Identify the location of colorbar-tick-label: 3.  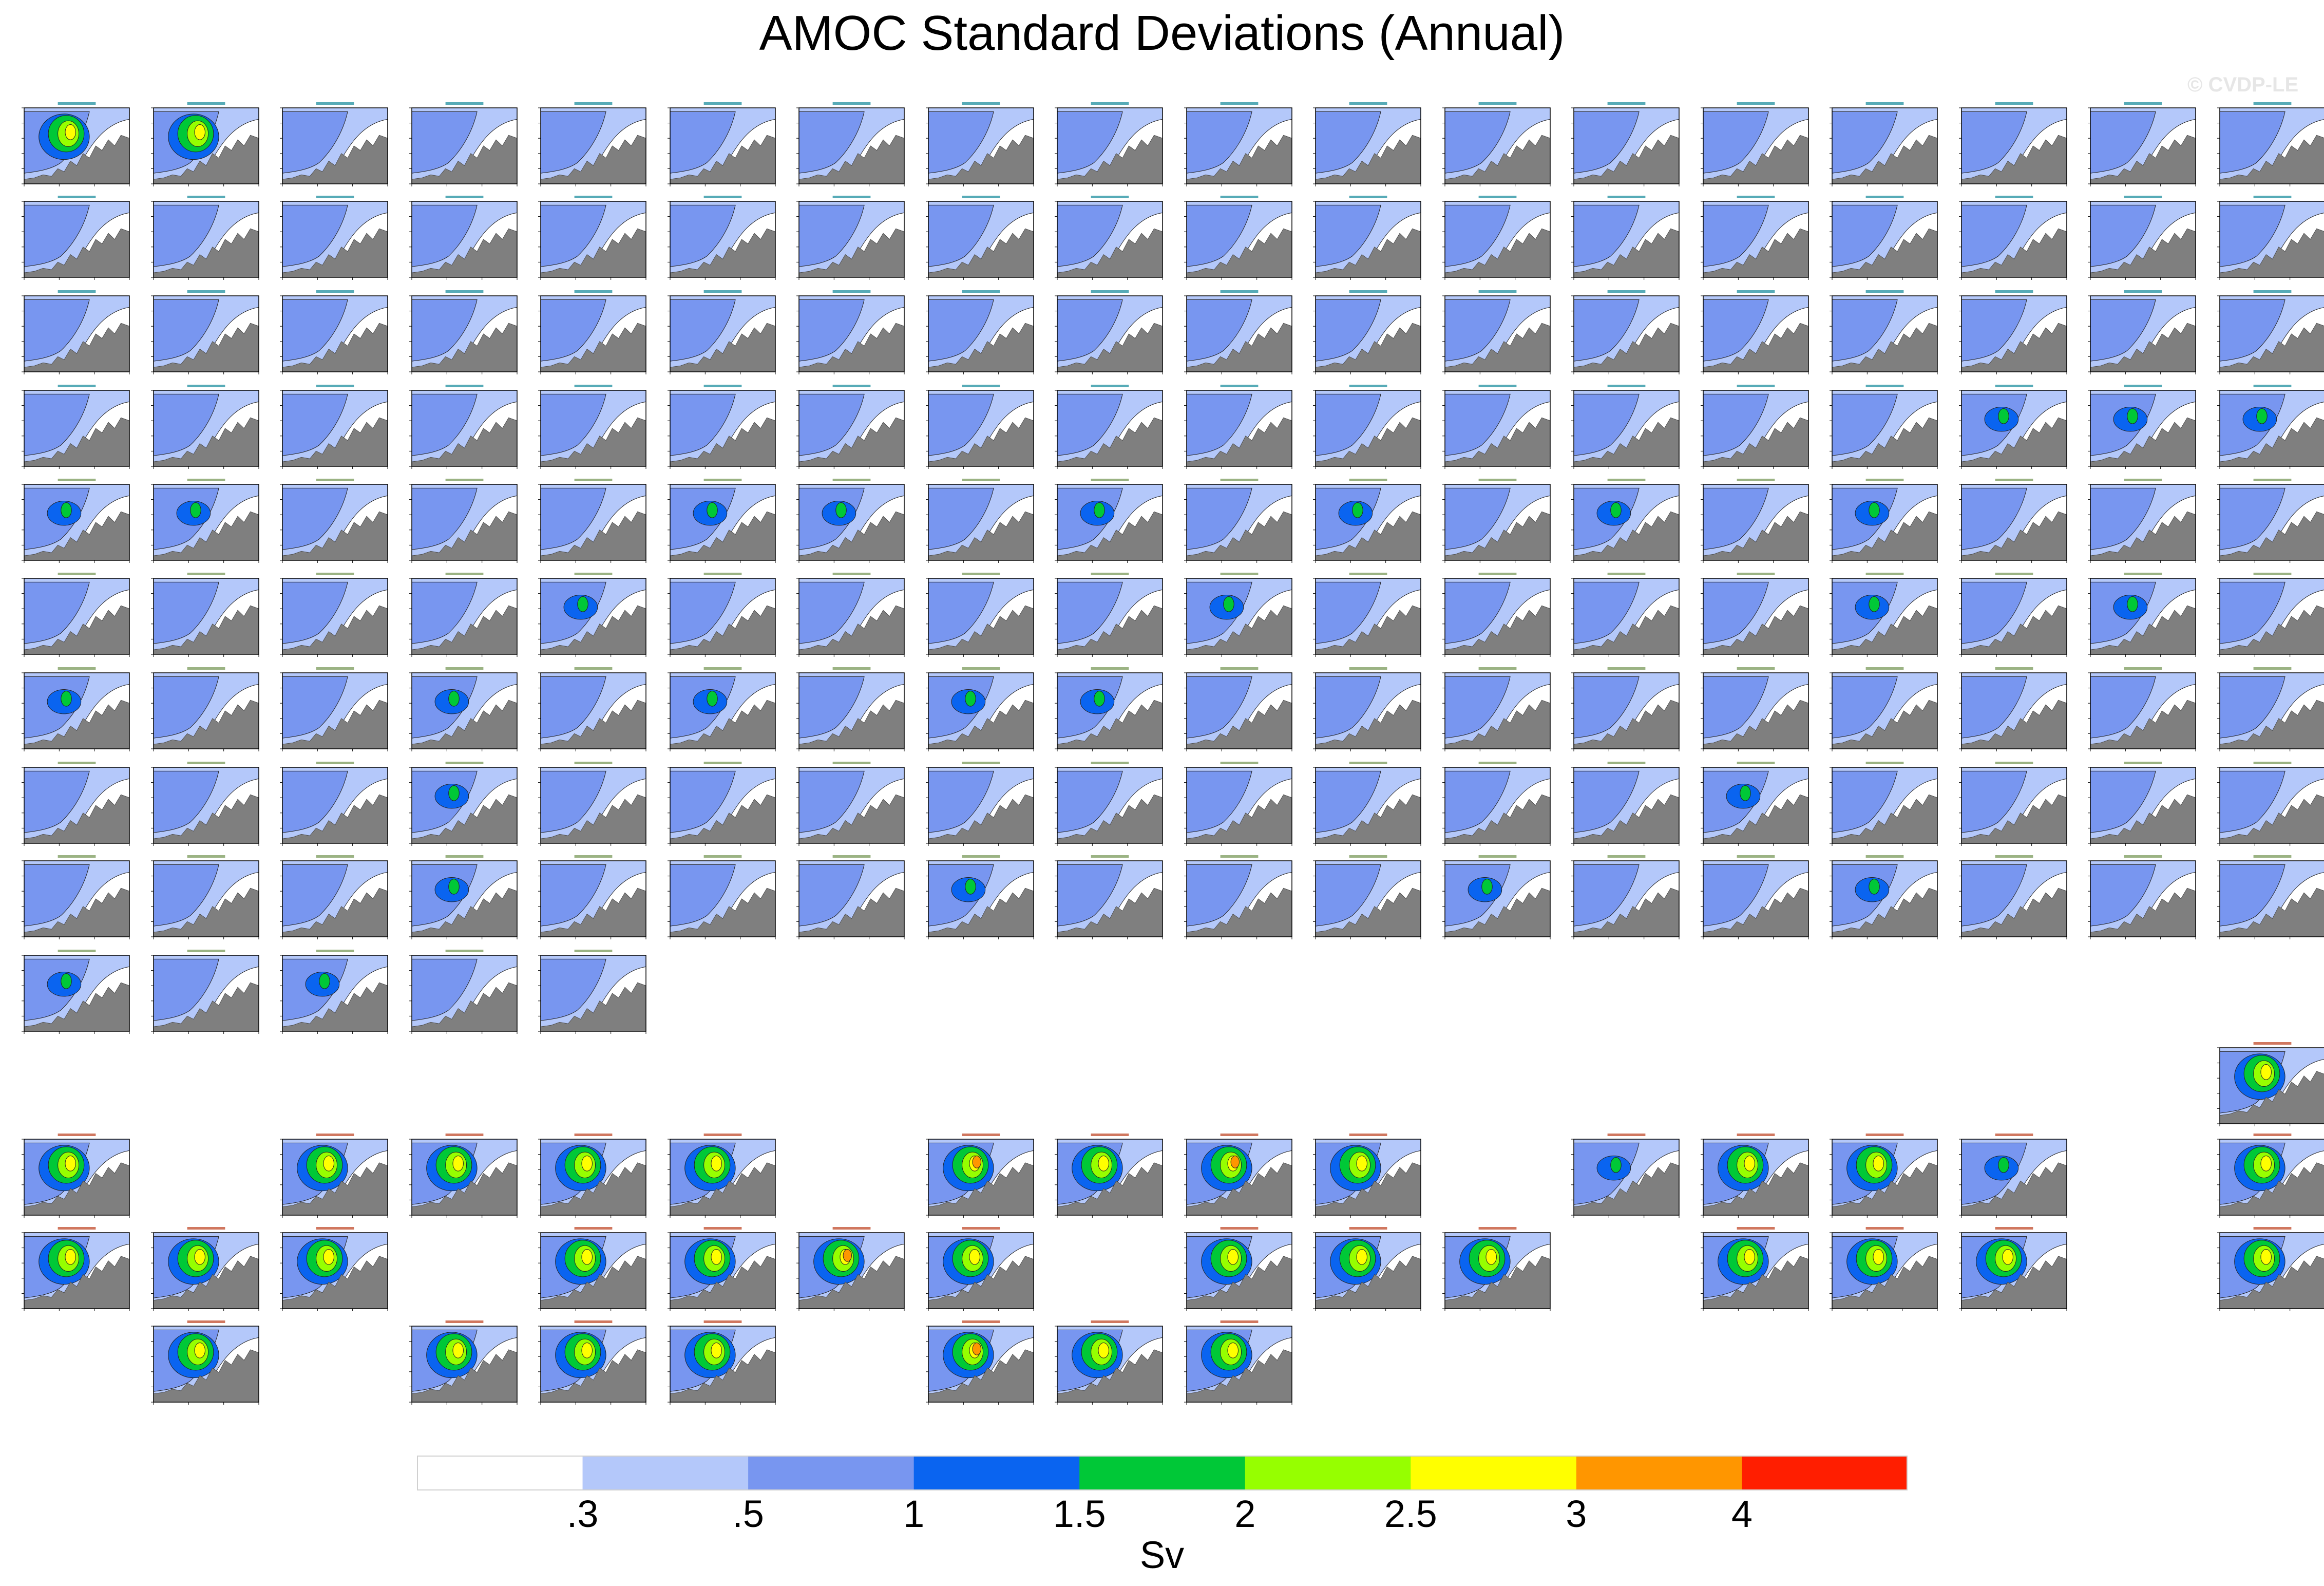
(1576, 1514).